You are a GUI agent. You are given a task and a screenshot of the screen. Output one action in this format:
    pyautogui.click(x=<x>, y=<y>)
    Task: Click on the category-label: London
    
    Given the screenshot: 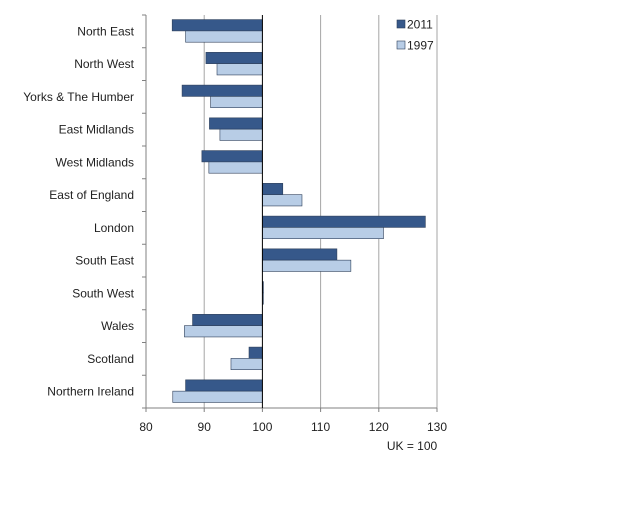 What is the action you would take?
    pyautogui.click(x=114, y=228)
    